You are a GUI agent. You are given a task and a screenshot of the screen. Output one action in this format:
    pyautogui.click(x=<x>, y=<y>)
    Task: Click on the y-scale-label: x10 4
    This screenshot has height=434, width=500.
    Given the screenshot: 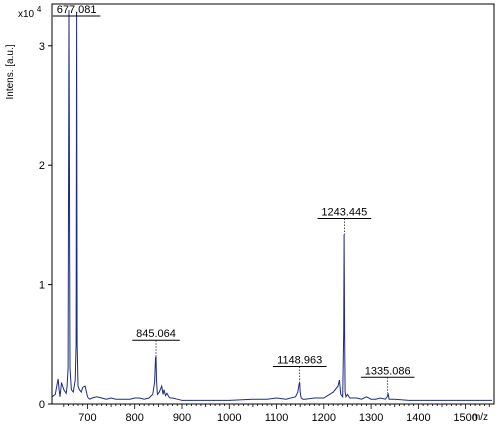 What is the action you would take?
    pyautogui.click(x=30, y=12)
    